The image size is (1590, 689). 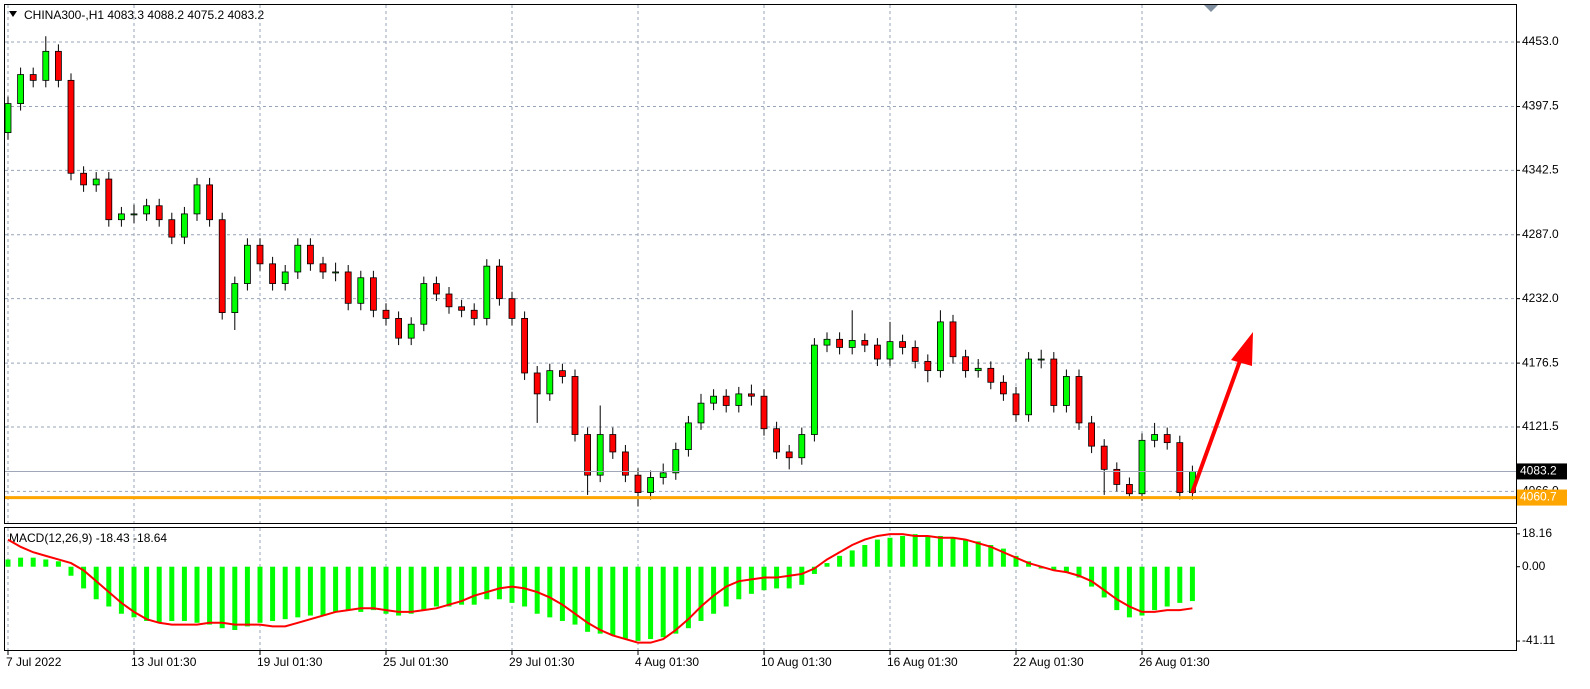 I want to click on y-tick-label: 4176.5, so click(x=1540, y=362).